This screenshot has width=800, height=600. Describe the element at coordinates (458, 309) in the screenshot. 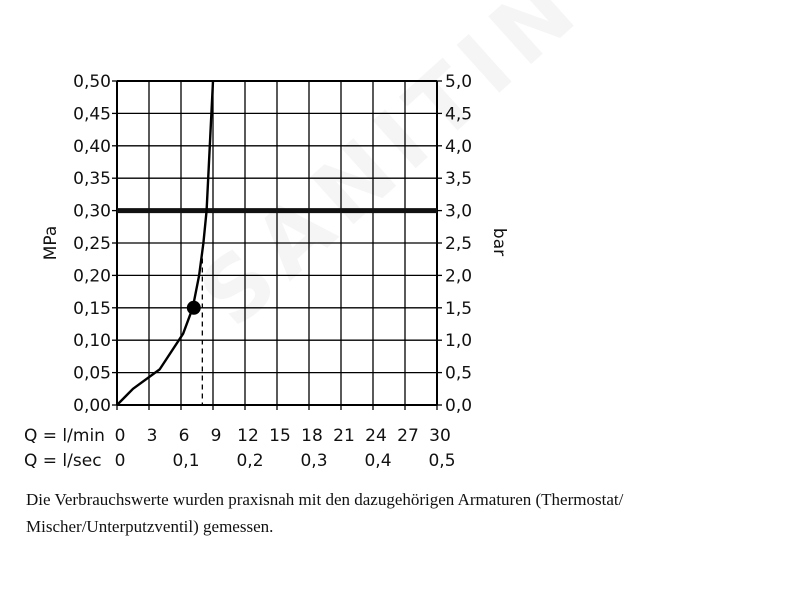

I see `right-tick-label: 1,5` at that location.